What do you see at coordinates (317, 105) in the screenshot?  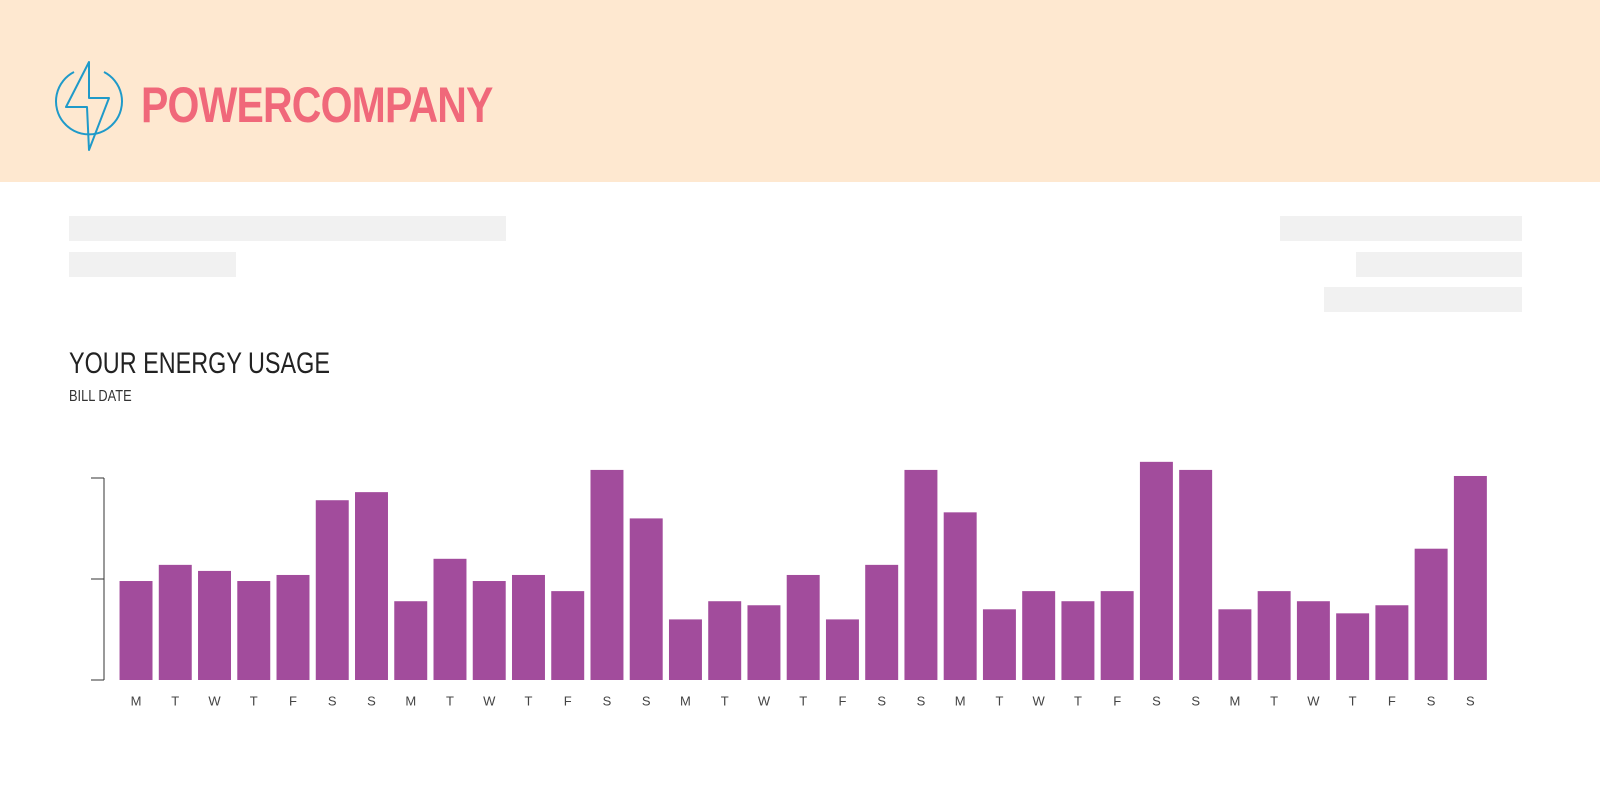 I see `brand-name: POWERCOMPANY` at bounding box center [317, 105].